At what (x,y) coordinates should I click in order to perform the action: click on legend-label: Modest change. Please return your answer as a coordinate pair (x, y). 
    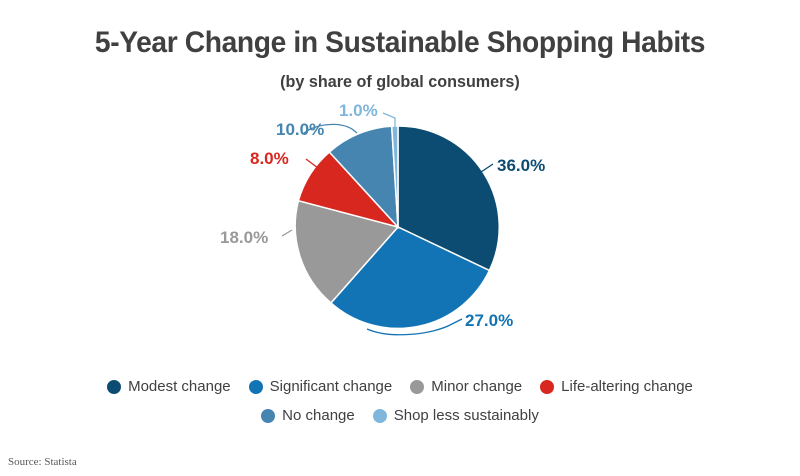
    Looking at the image, I should click on (179, 386).